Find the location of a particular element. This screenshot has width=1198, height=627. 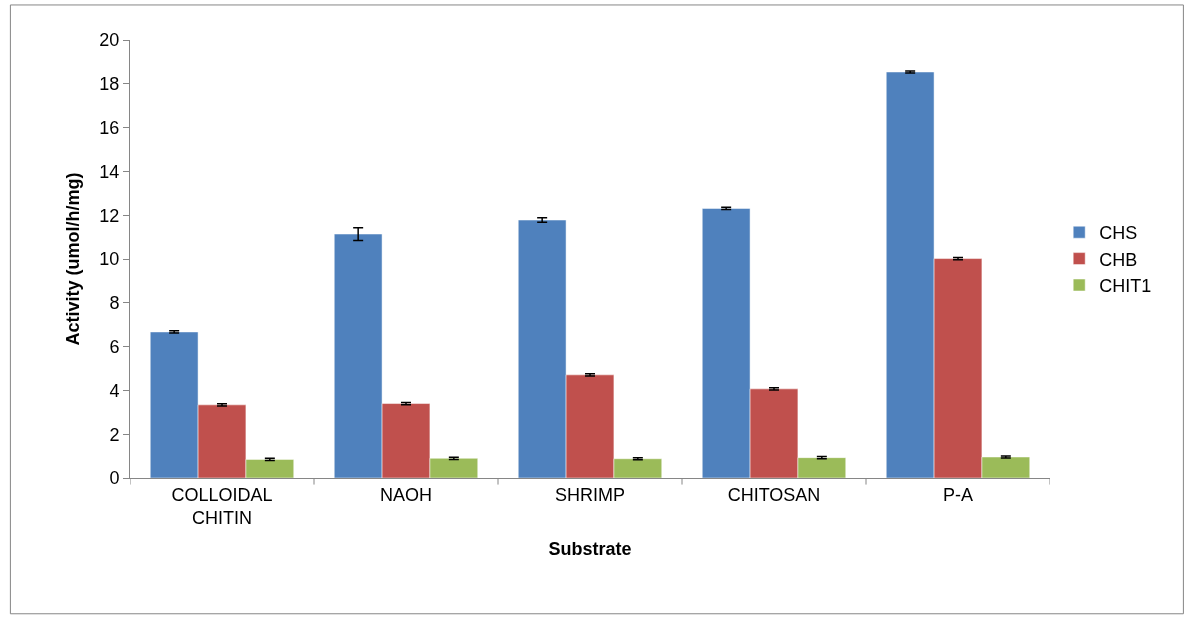

y-tick-label: 18 is located at coordinates (109, 84).